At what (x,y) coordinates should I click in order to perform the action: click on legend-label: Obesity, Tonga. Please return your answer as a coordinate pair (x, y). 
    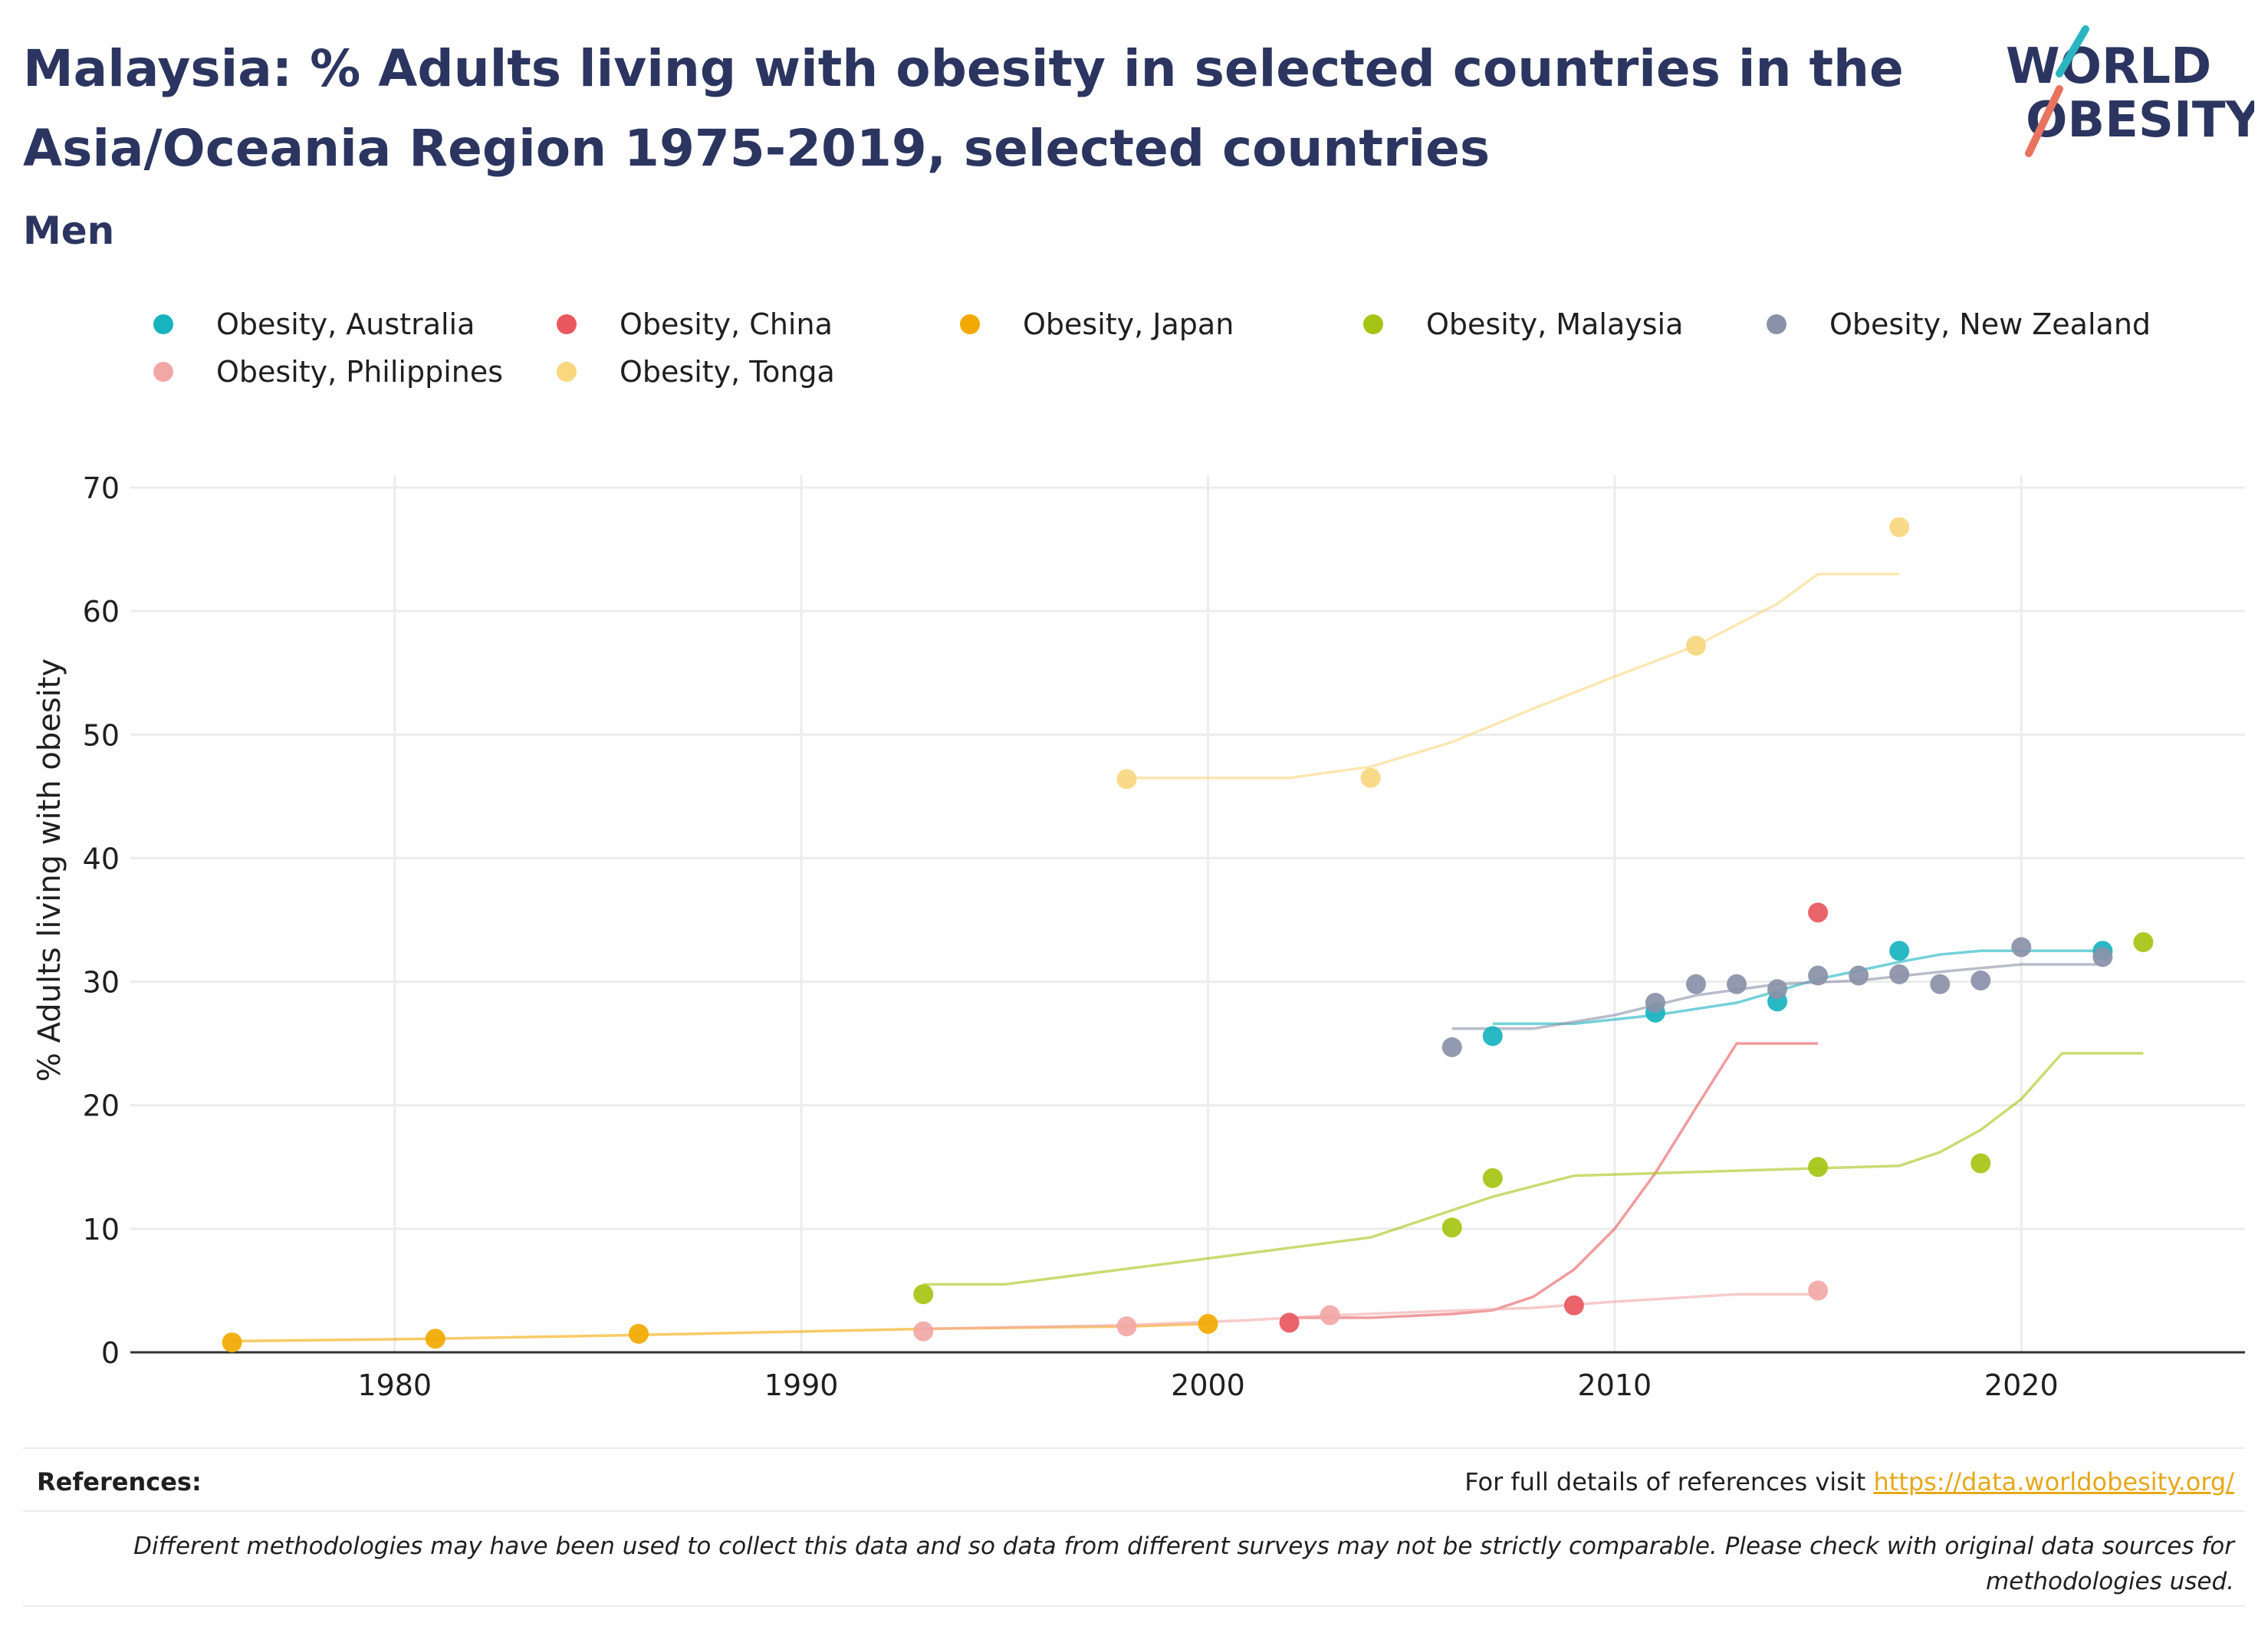
    Looking at the image, I should click on (727, 372).